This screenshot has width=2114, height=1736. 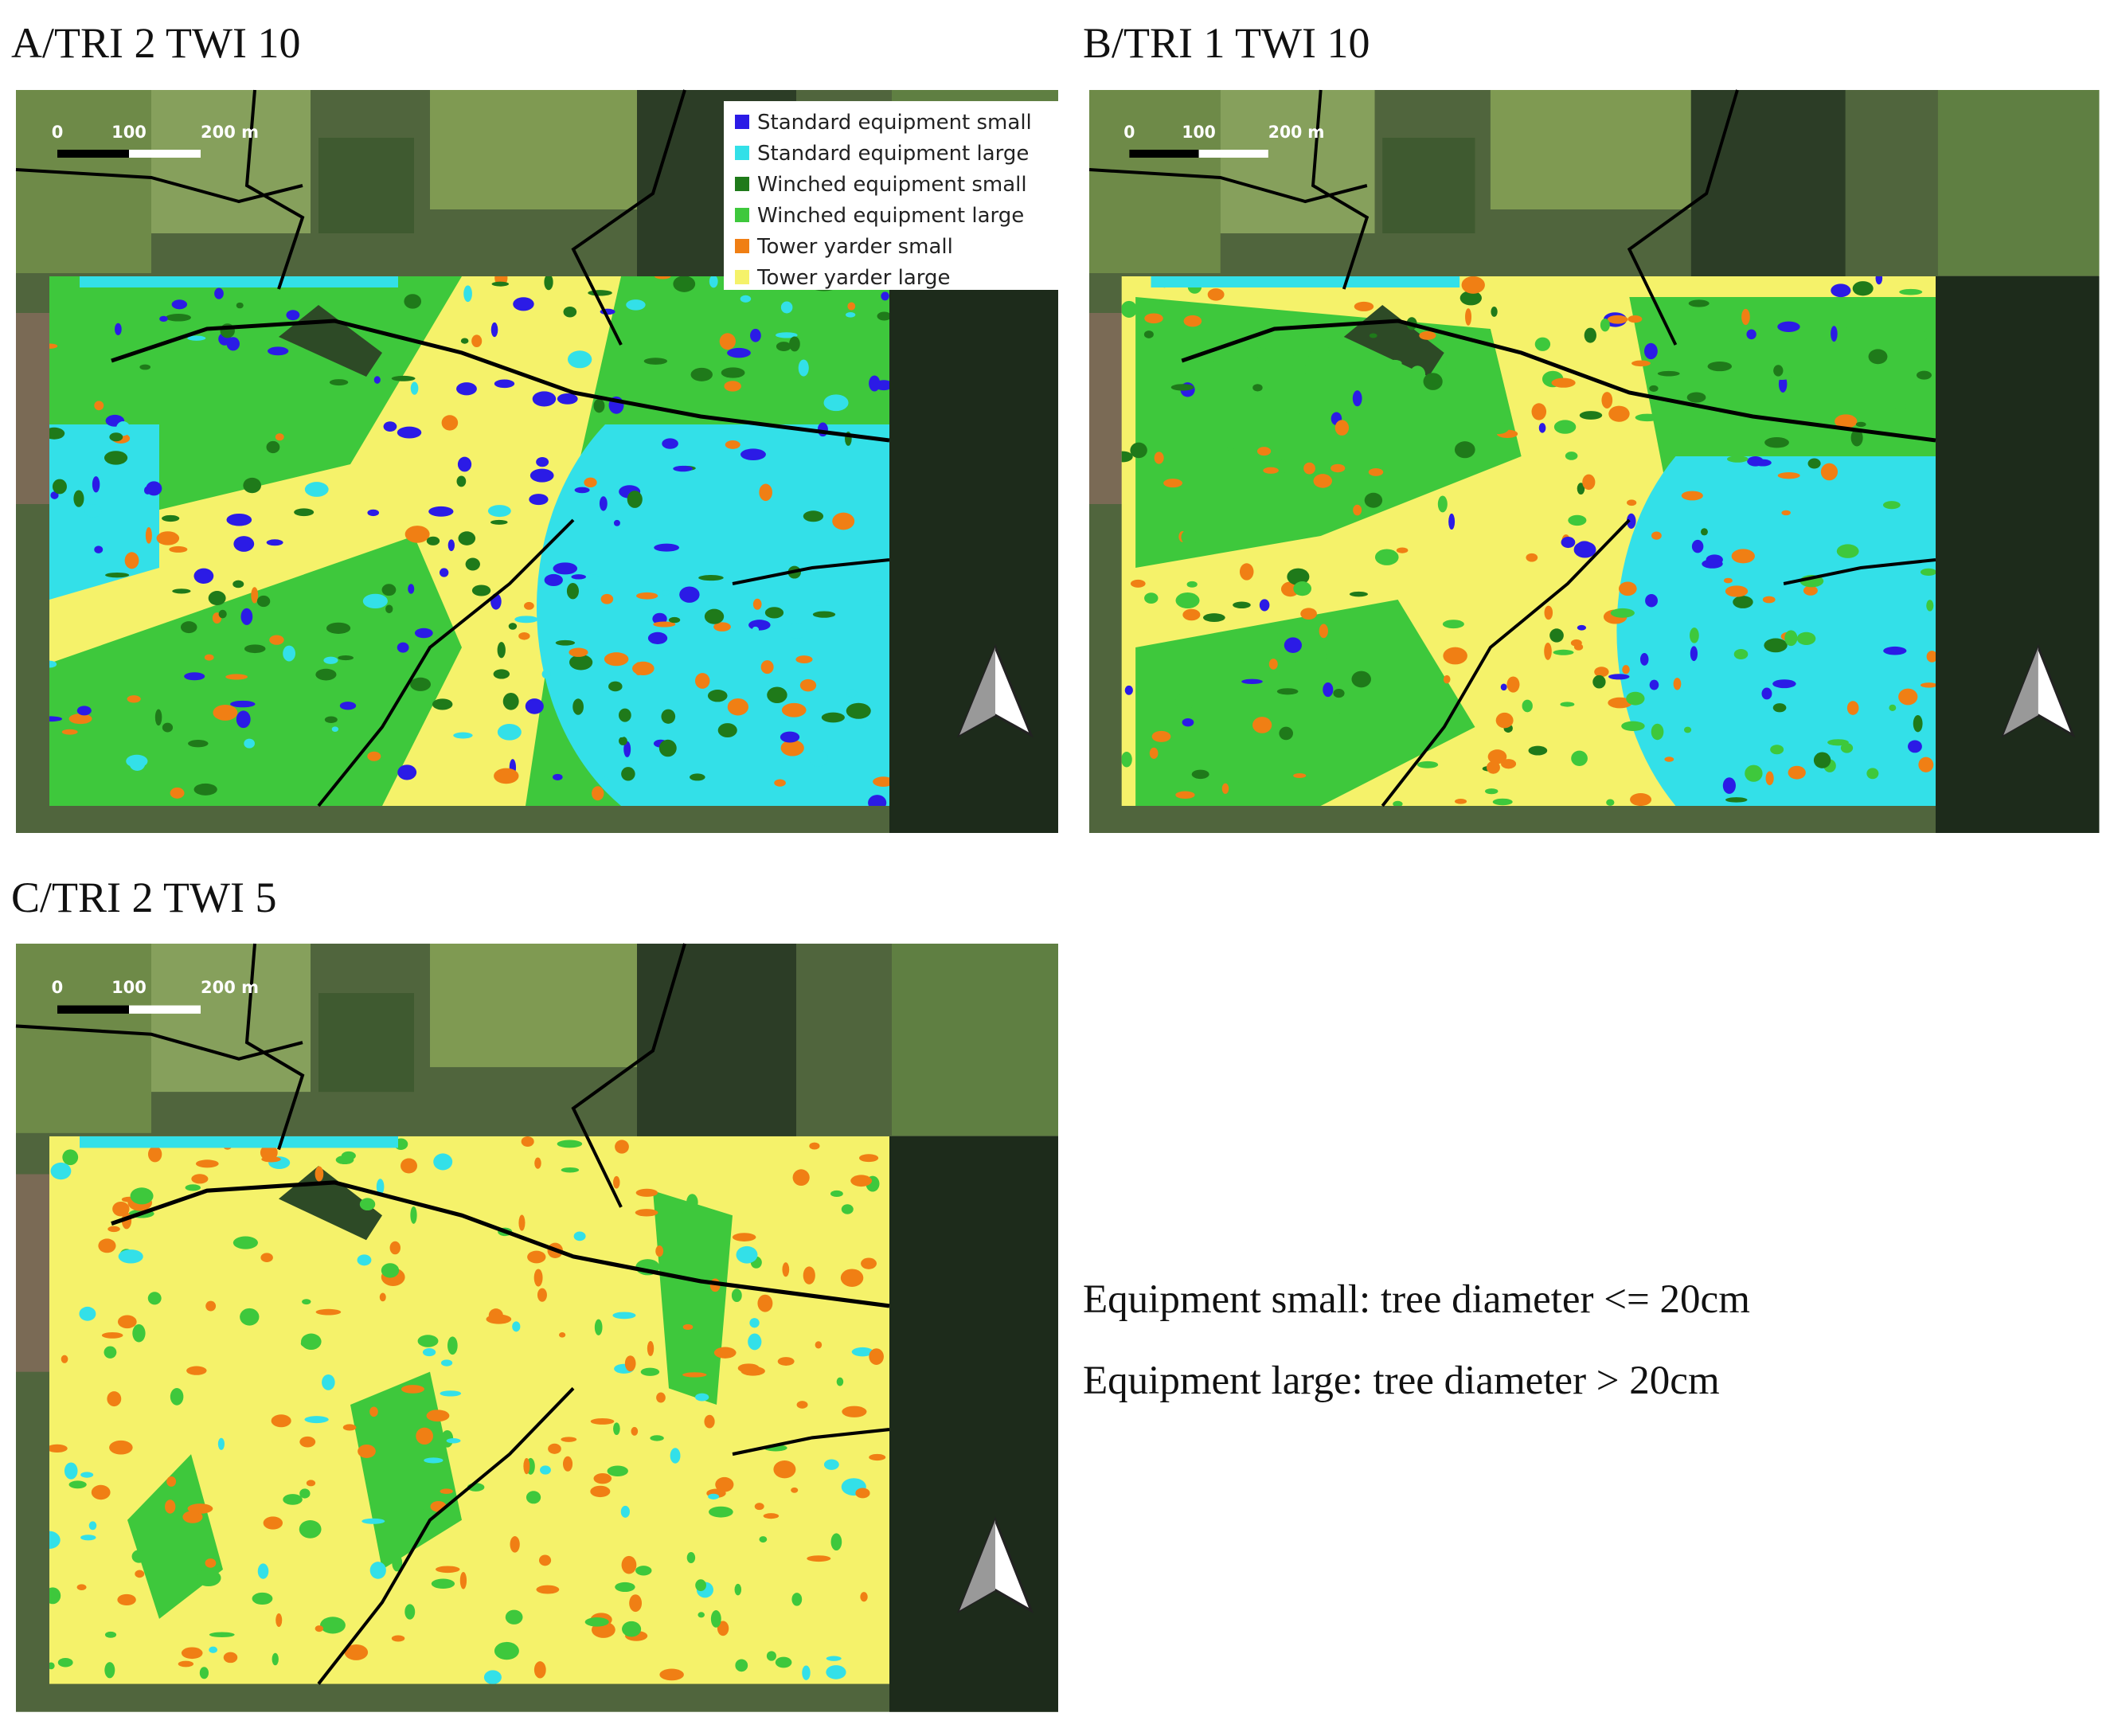 What do you see at coordinates (1226, 43) in the screenshot?
I see `panel-title: B/TRI 1 TWI 10` at bounding box center [1226, 43].